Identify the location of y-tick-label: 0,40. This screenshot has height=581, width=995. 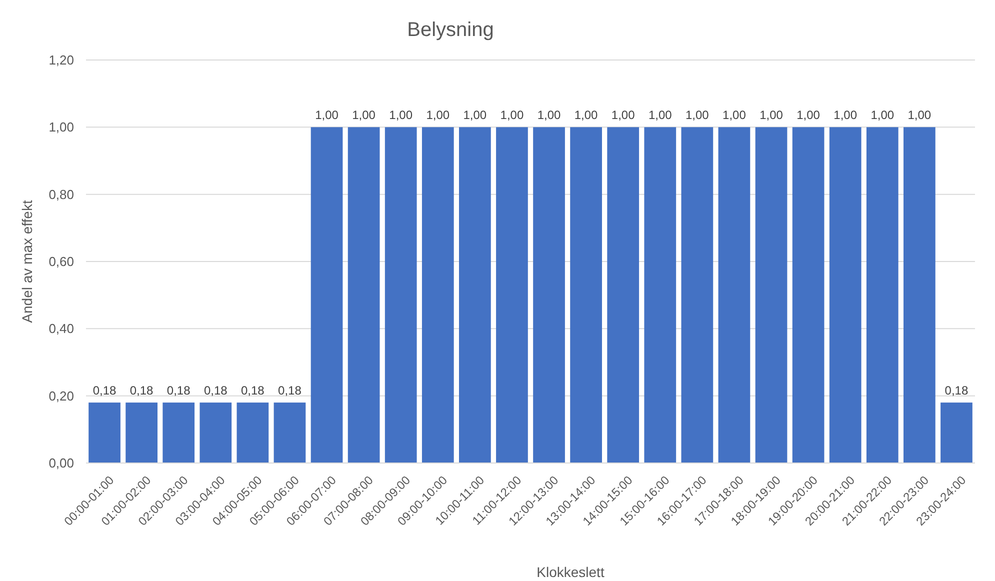
(61, 328).